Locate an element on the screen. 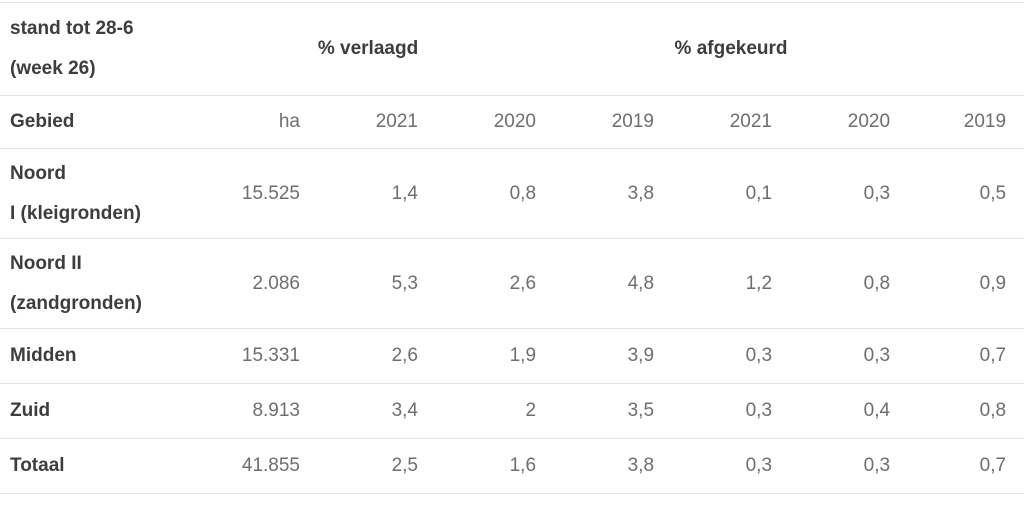 This screenshot has width=1024, height=519. cell-ha: 2.086 is located at coordinates (276, 283).